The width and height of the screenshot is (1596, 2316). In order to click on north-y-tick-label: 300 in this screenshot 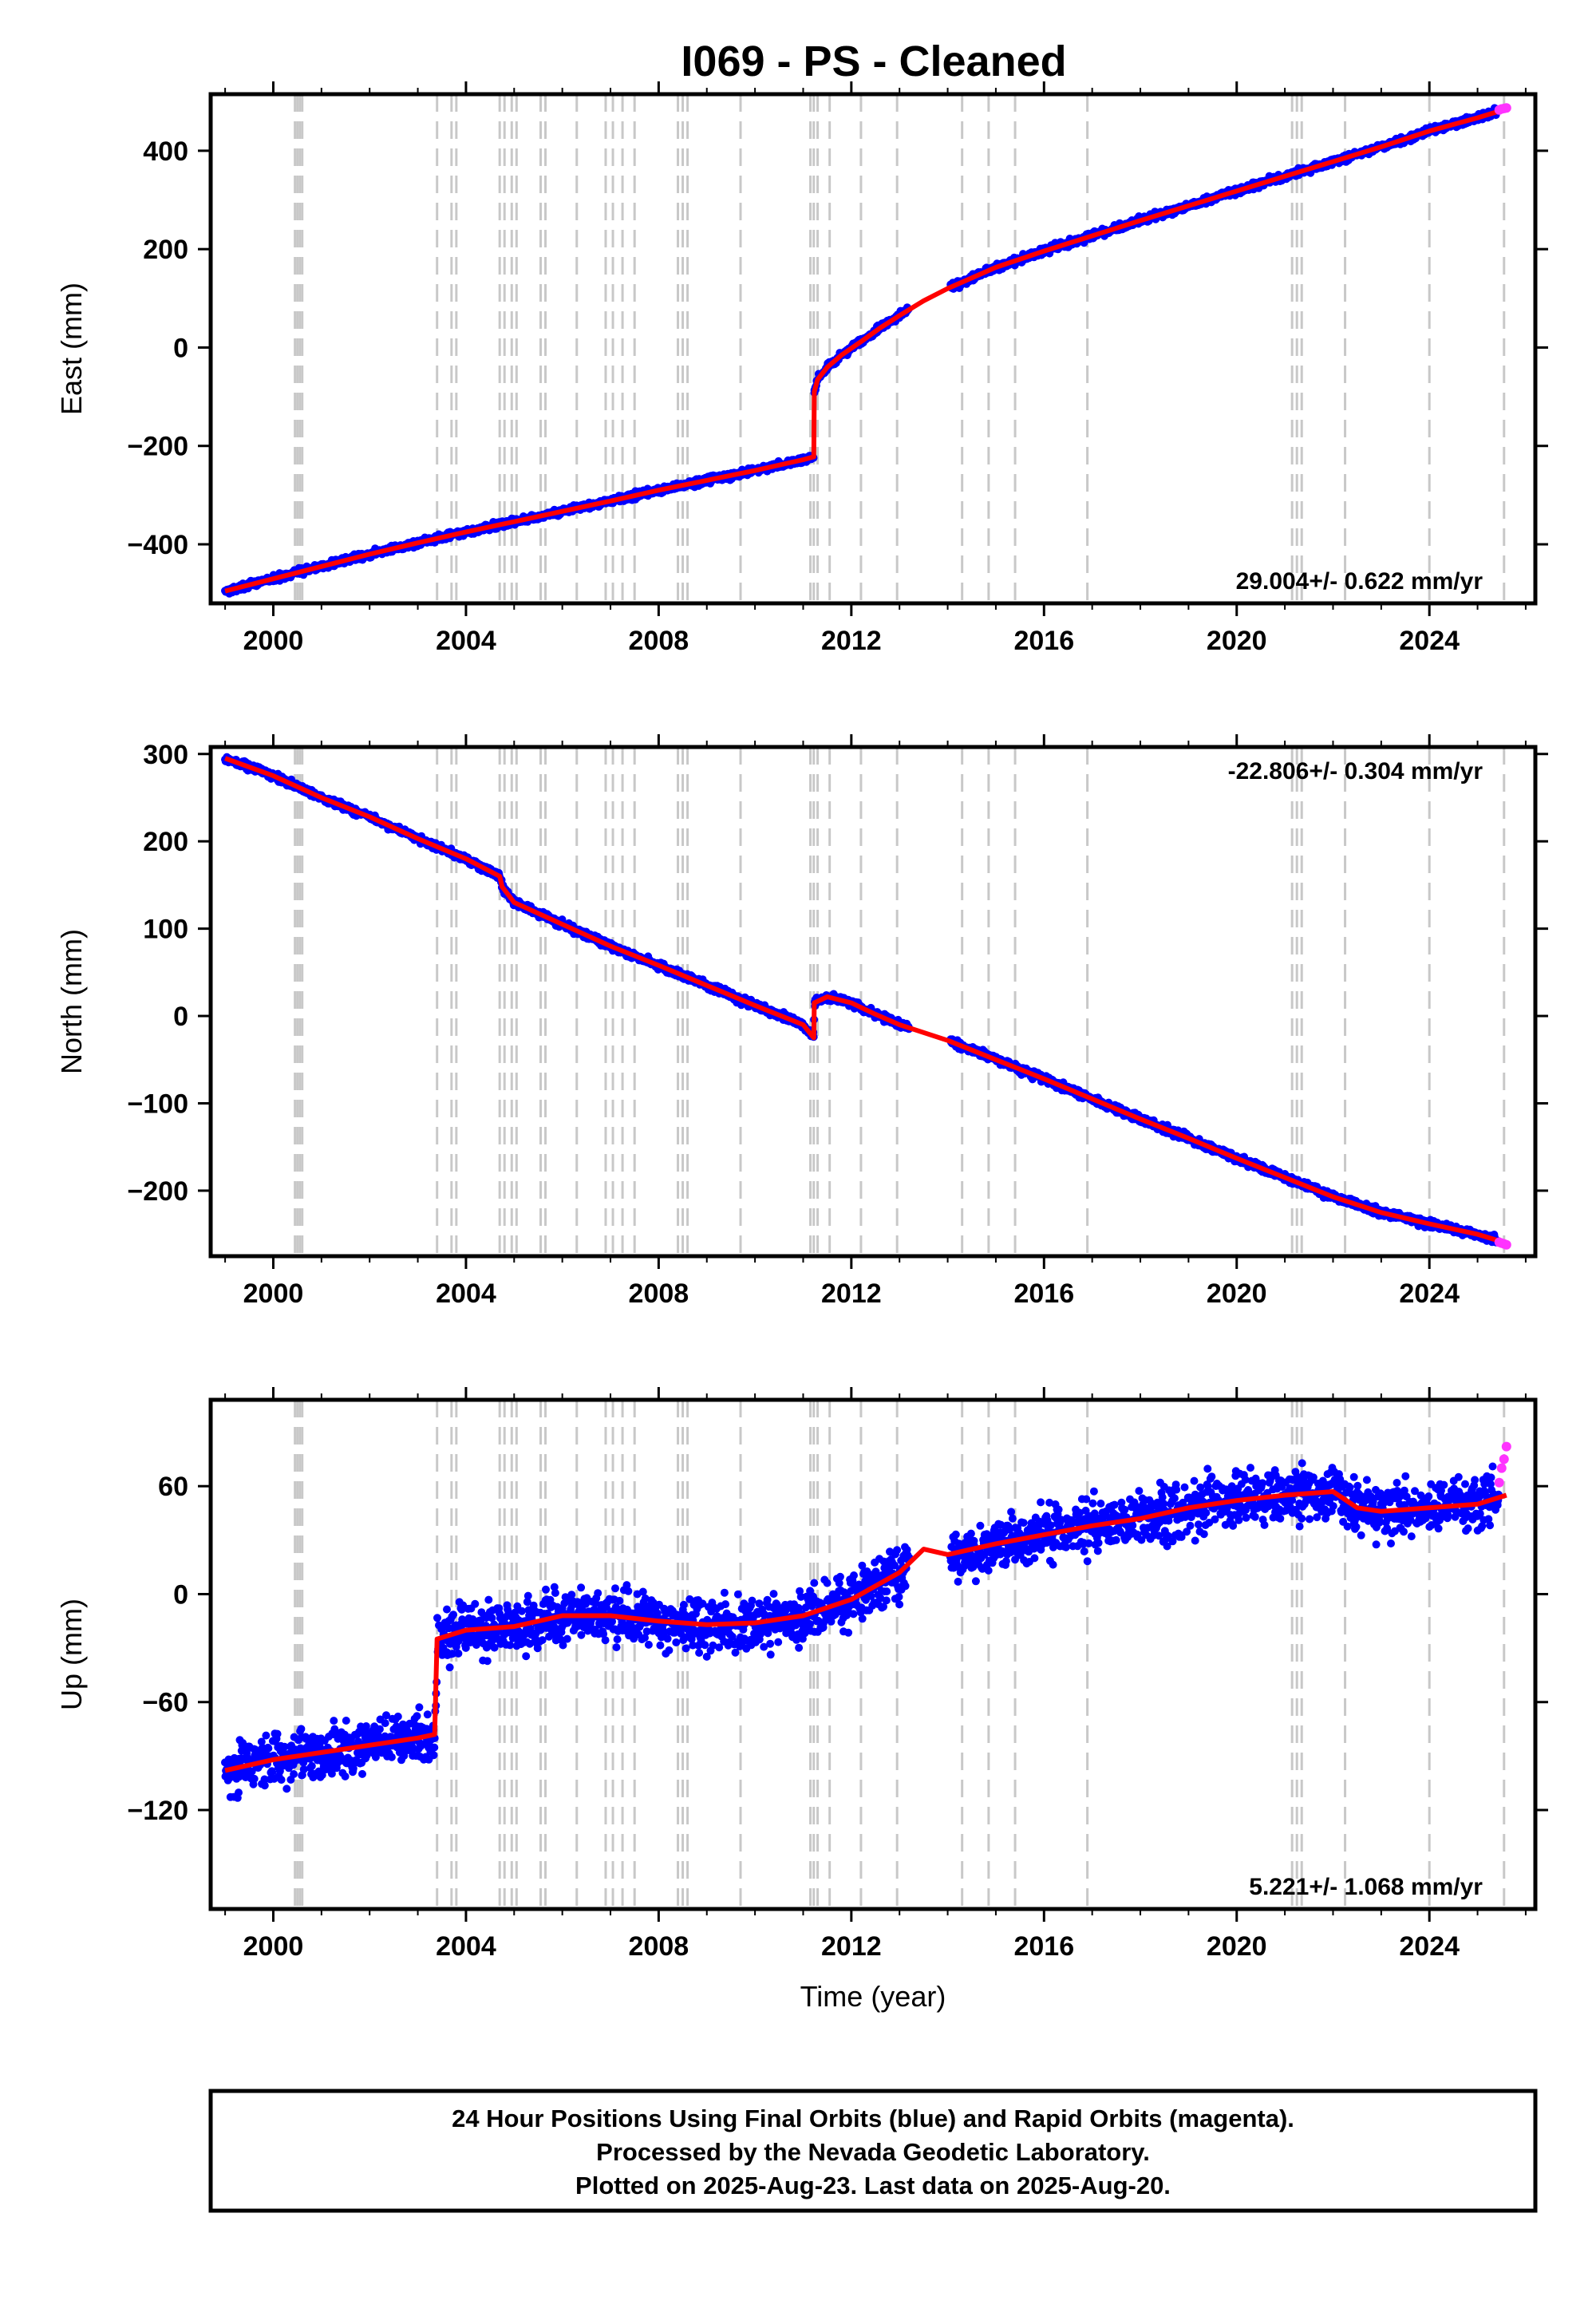, I will do `click(165, 755)`.